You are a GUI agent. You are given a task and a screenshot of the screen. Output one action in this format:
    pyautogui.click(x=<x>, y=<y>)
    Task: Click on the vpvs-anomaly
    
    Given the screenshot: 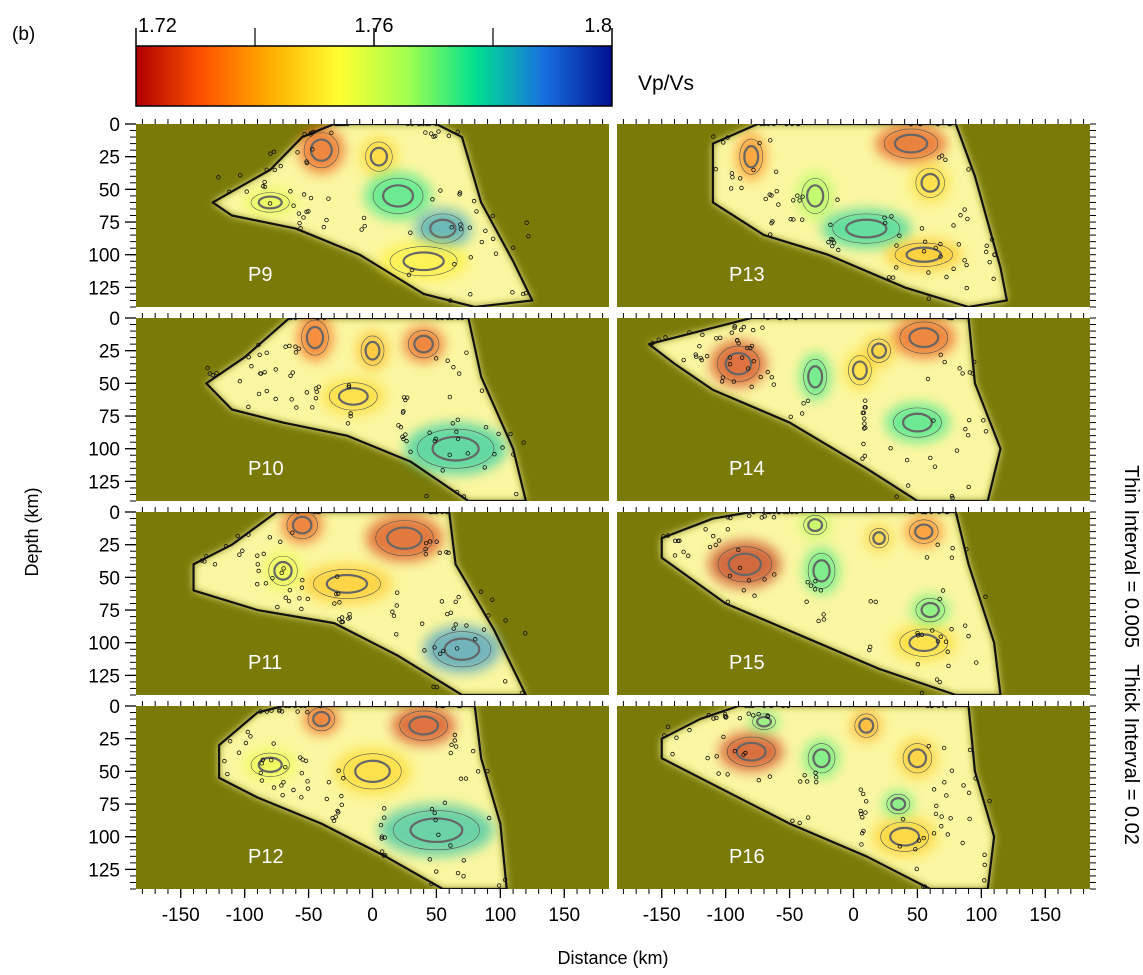 What is the action you would take?
    pyautogui.click(x=442, y=228)
    